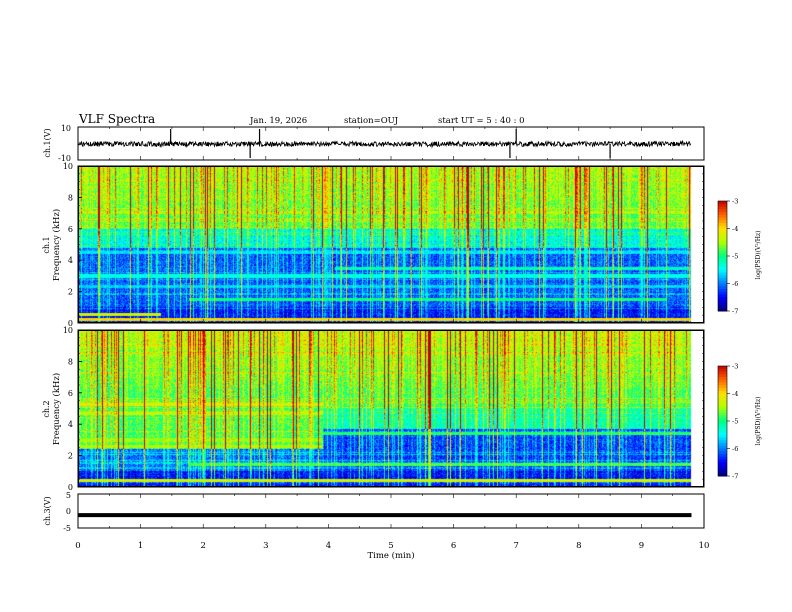  Describe the element at coordinates (727, 257) in the screenshot. I see `ch1-colorbar: -3 -4 -5 -6 -7` at that location.